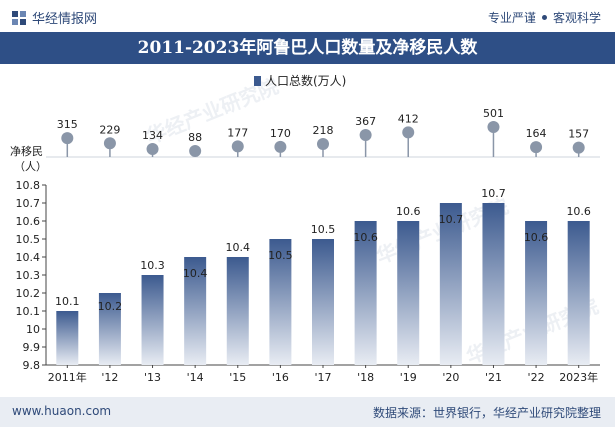  What do you see at coordinates (365, 377) in the screenshot?
I see `x-tick-label: '18` at bounding box center [365, 377].